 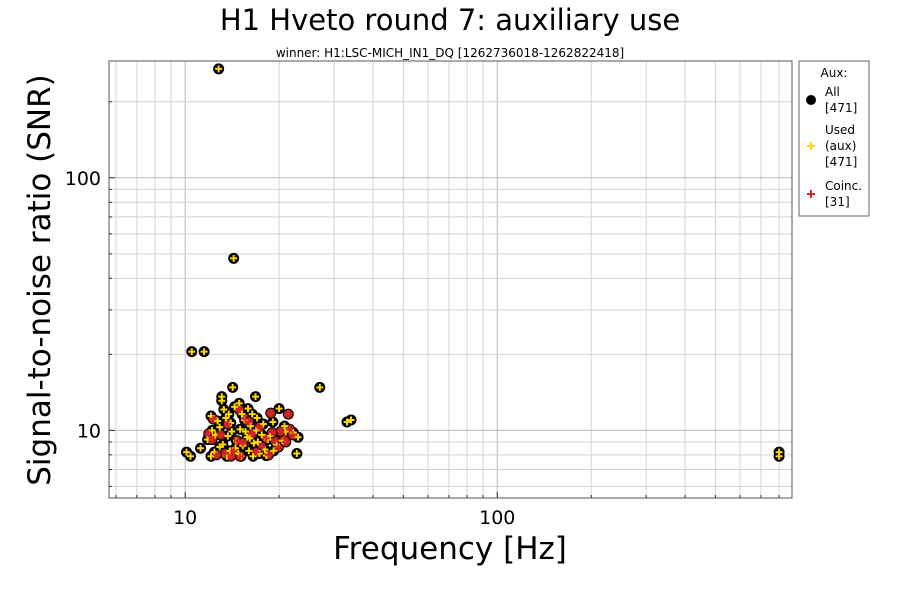 What do you see at coordinates (185, 518) in the screenshot?
I see `x-tick-label: 10` at bounding box center [185, 518].